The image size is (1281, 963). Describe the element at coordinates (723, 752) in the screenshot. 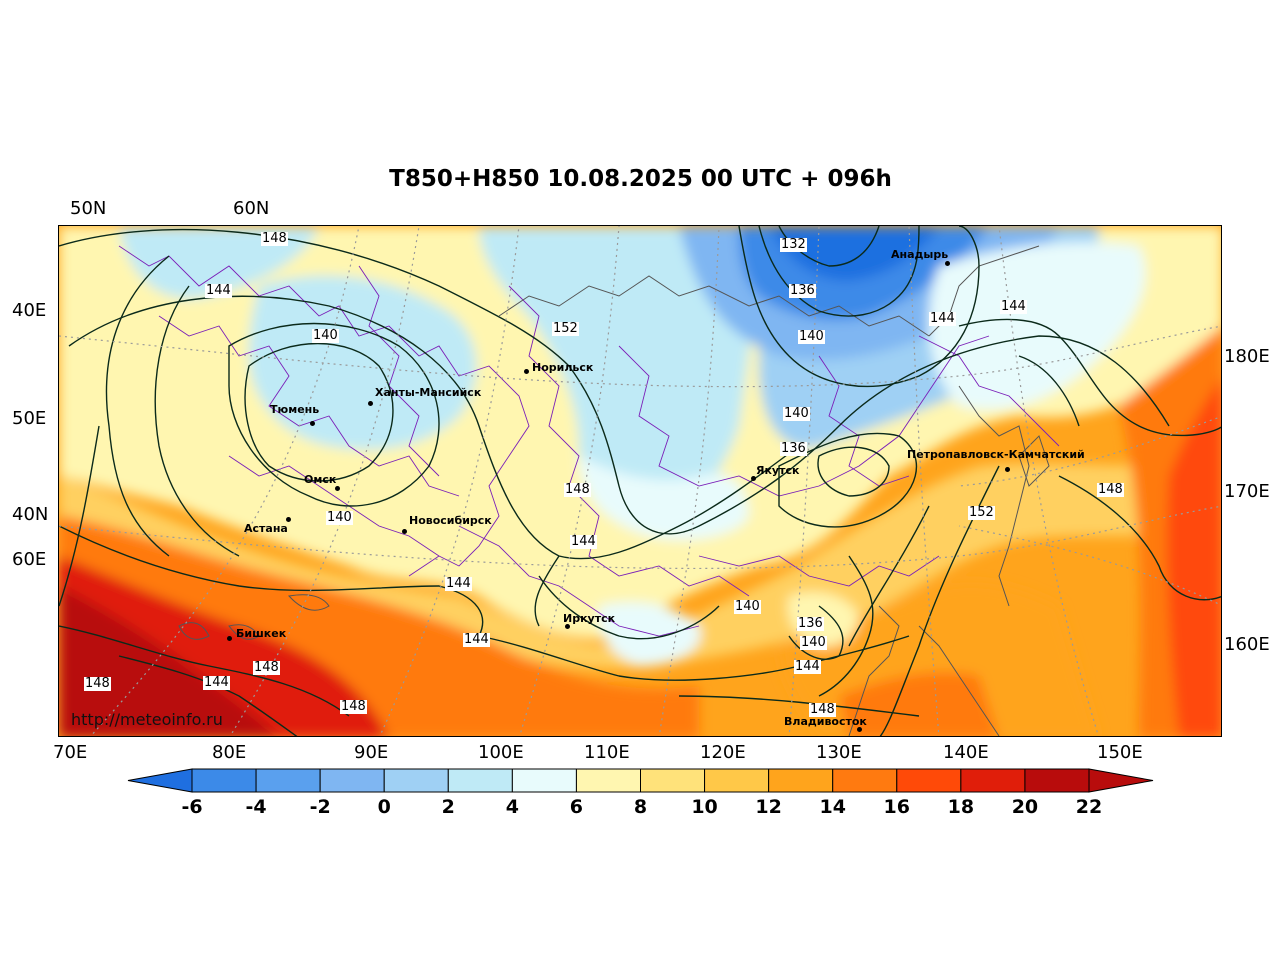

I see `lon-label: 120E` at that location.